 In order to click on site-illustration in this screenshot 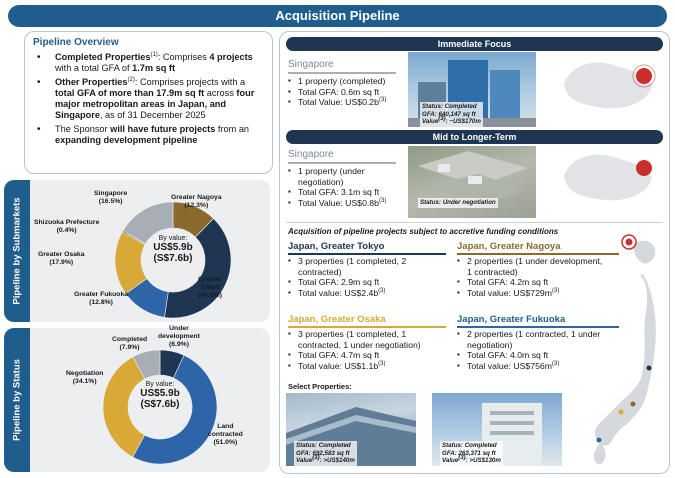, I will do `click(473, 178)`.